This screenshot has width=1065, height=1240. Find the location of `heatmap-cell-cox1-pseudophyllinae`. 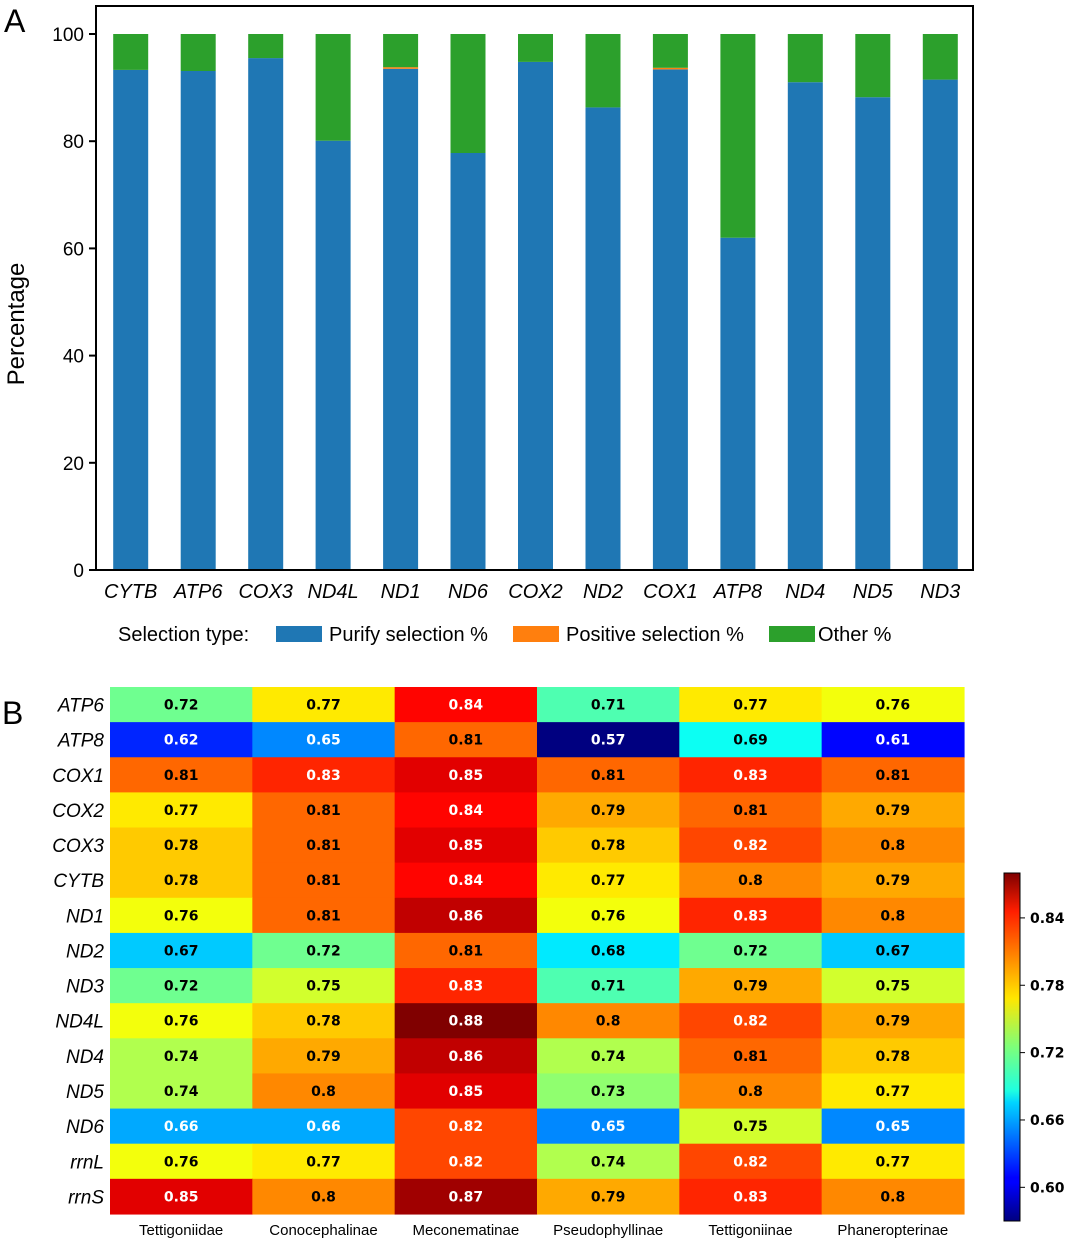

heatmap-cell-cox1-pseudophyllinae is located at coordinates (608, 775).